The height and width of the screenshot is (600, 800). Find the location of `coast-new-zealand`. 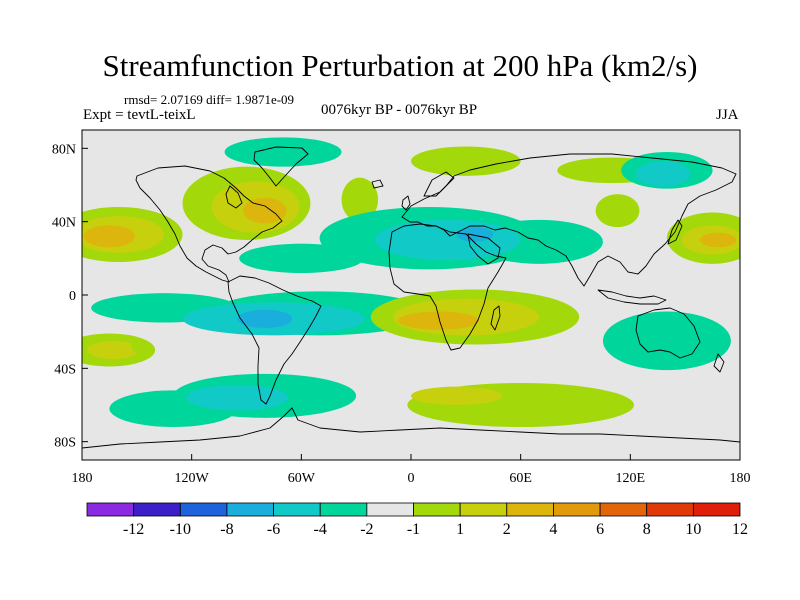

coast-new-zealand is located at coordinates (719, 363).